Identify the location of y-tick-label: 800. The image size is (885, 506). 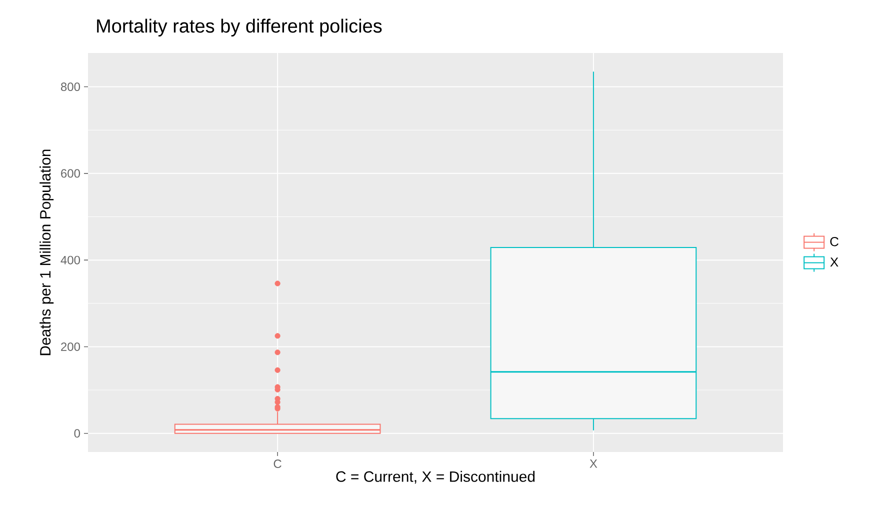
(70, 87).